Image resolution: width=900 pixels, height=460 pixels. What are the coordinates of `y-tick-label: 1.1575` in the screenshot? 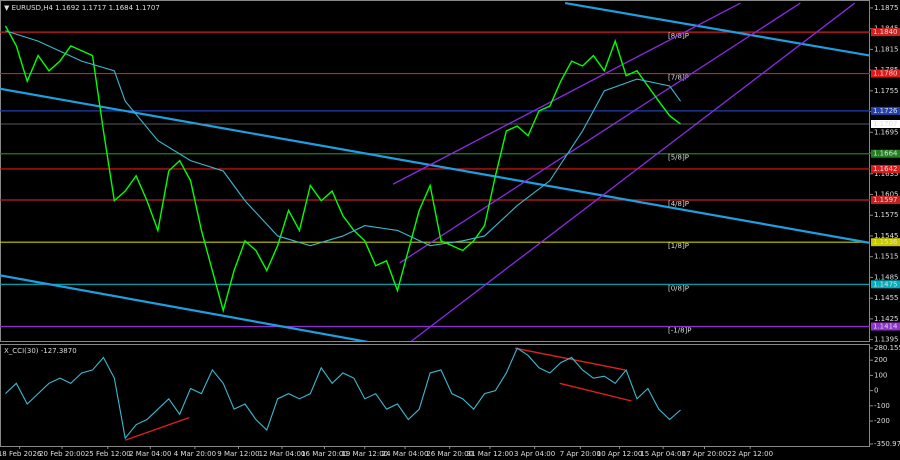 It's located at (886, 215).